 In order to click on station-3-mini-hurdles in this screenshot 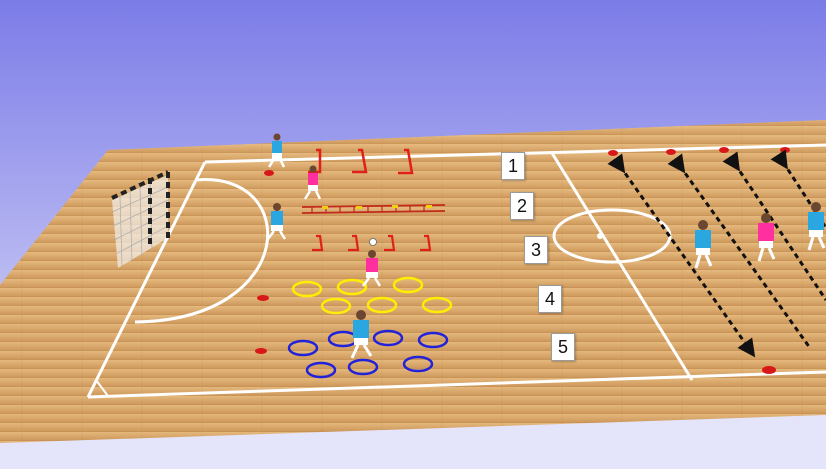, I will do `click(372, 243)`.